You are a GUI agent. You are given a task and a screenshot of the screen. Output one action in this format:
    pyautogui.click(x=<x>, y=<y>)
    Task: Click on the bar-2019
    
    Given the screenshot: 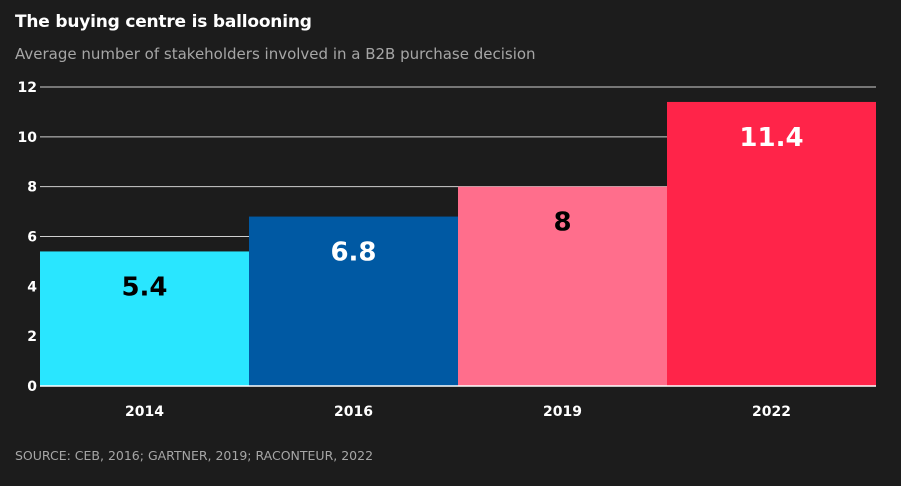 What is the action you would take?
    pyautogui.click(x=562, y=286)
    